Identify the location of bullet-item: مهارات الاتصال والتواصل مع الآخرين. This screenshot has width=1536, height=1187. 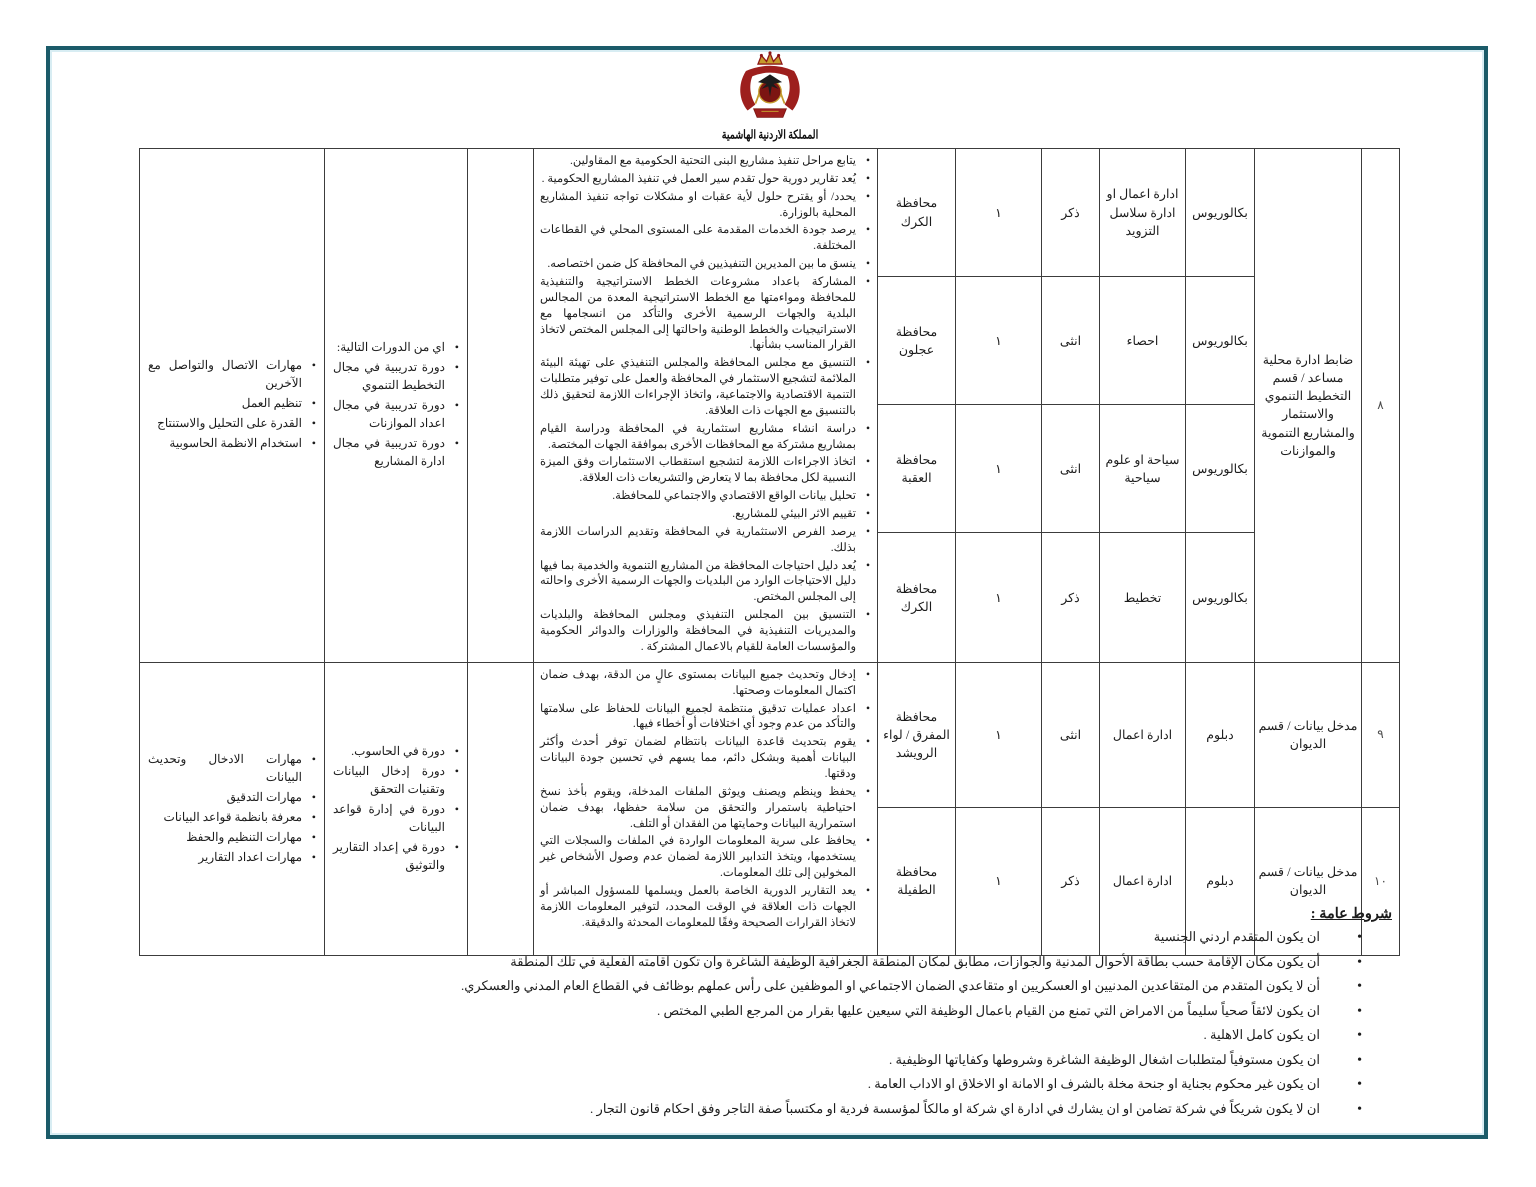
(232, 374).